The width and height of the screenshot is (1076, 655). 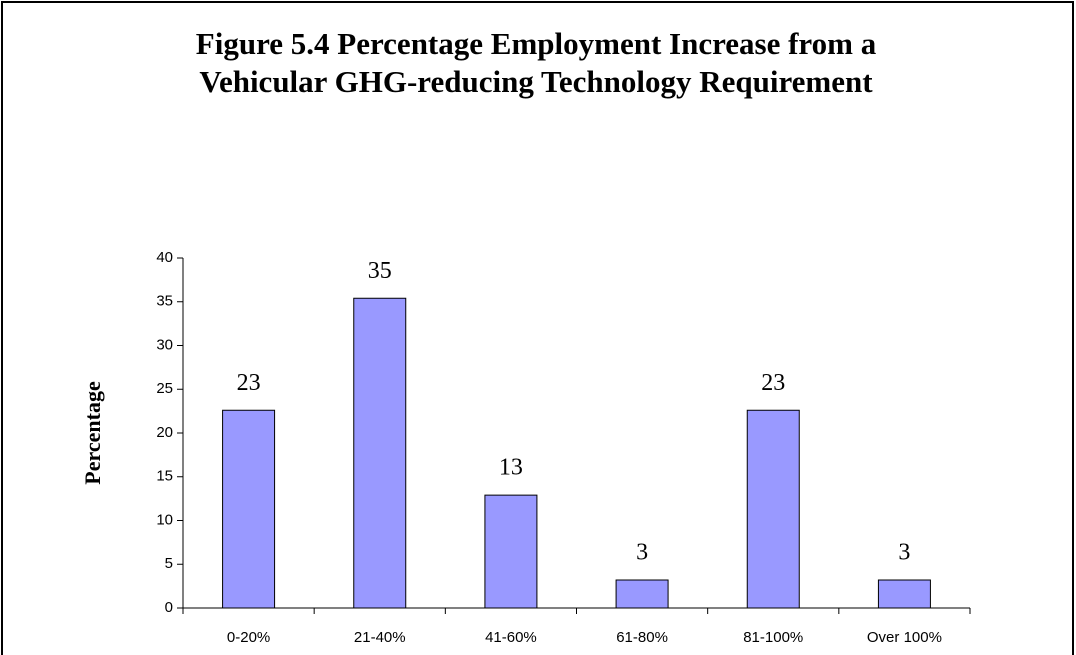 What do you see at coordinates (773, 637) in the screenshot?
I see `x-tick-label: 81-100%` at bounding box center [773, 637].